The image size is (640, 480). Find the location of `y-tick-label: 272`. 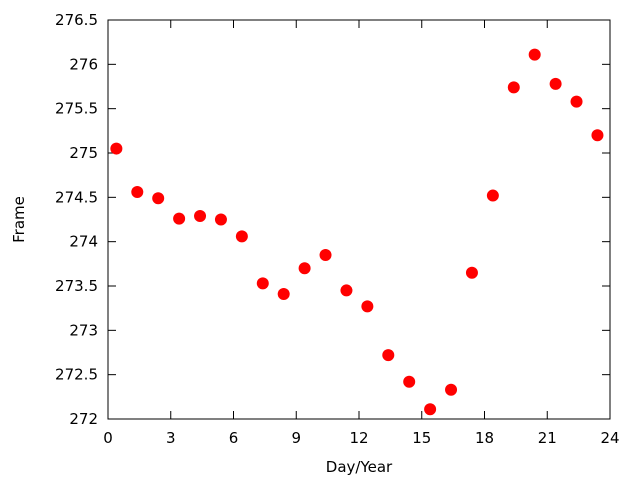

y-tick-label: 272 is located at coordinates (83, 419).